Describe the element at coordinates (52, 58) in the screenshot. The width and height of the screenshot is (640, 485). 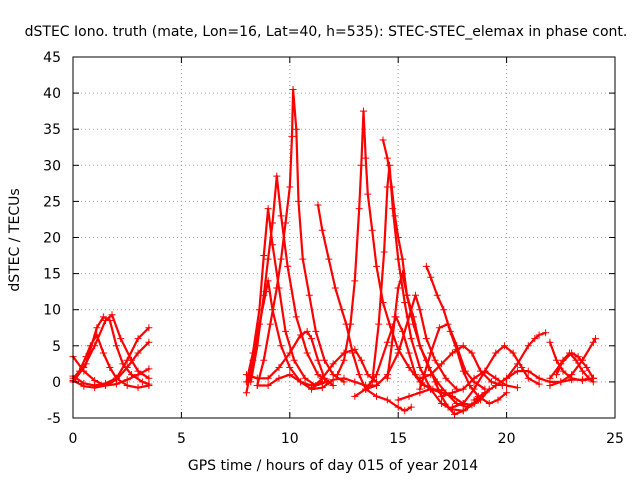
I see `y-tick-label: 45` at that location.